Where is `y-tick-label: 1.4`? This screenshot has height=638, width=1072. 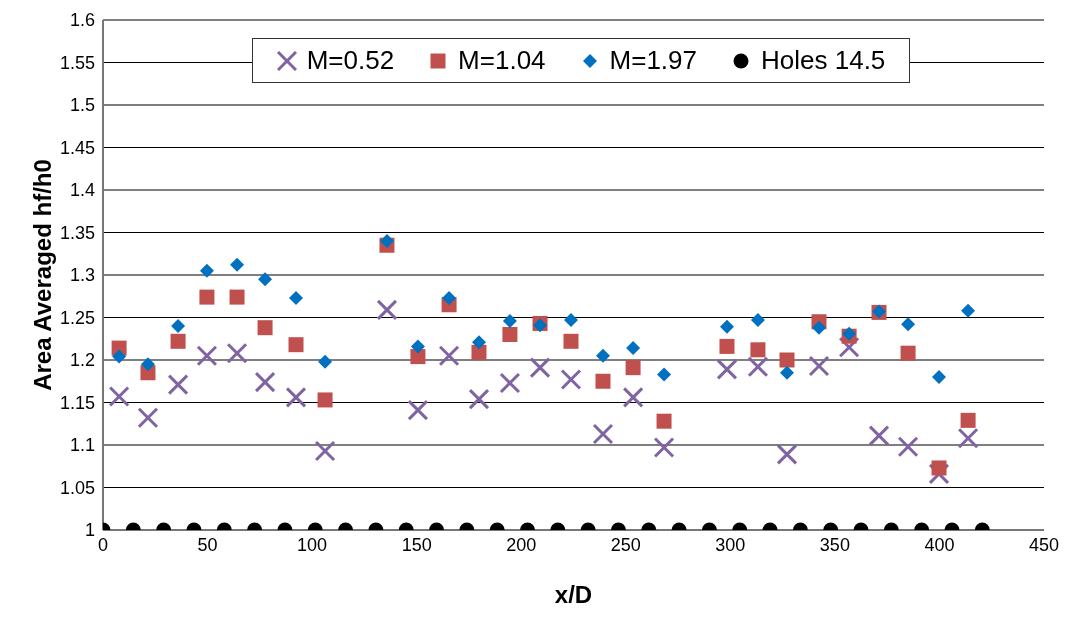 y-tick-label: 1.4 is located at coordinates (82, 190).